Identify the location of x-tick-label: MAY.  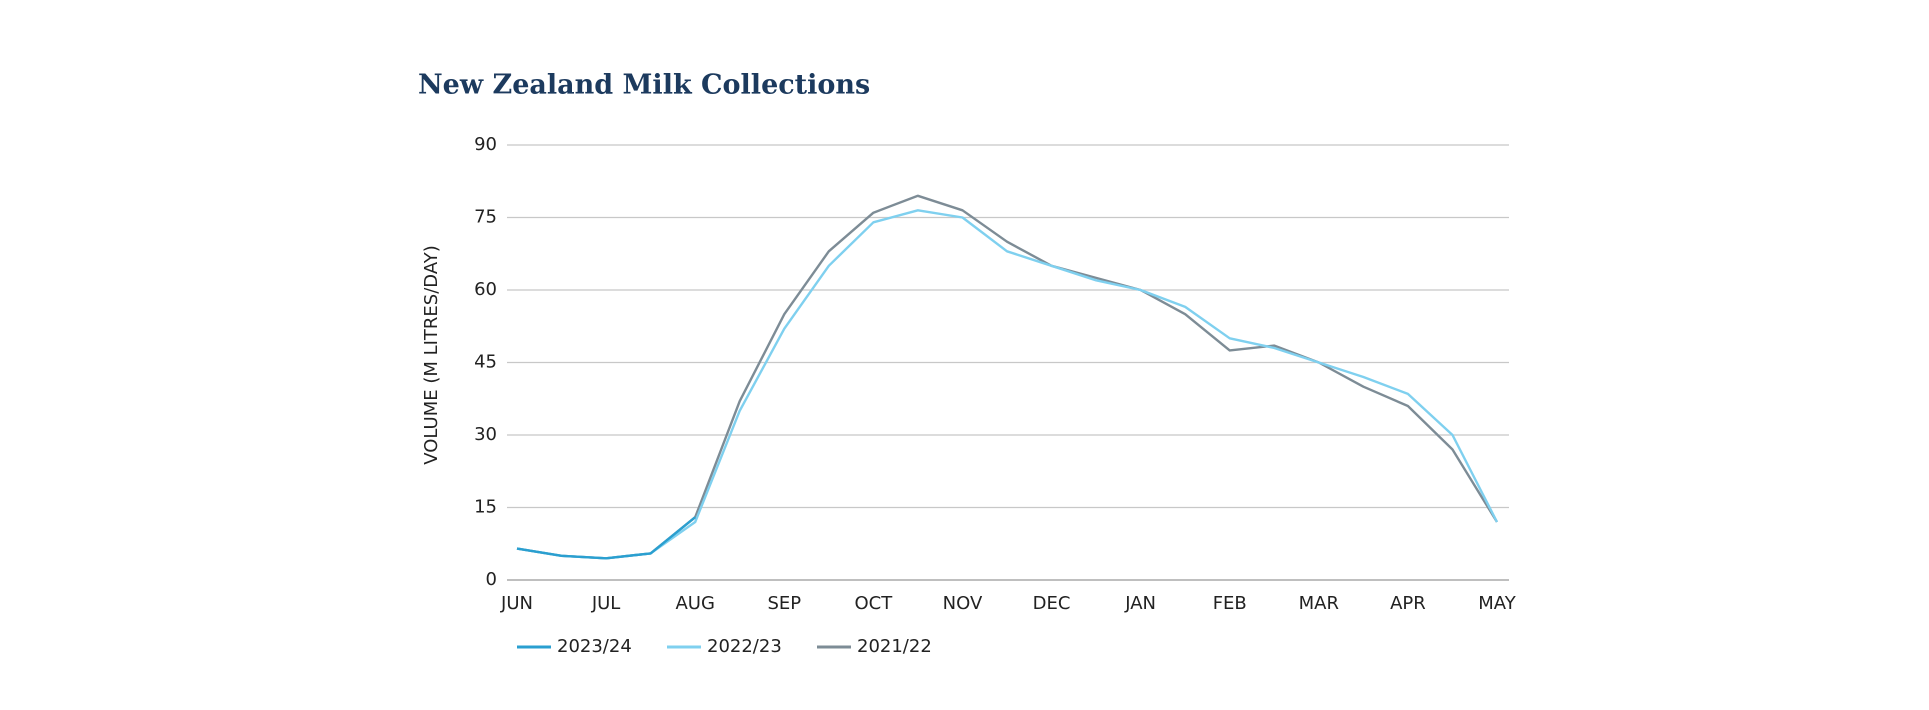
(1497, 603).